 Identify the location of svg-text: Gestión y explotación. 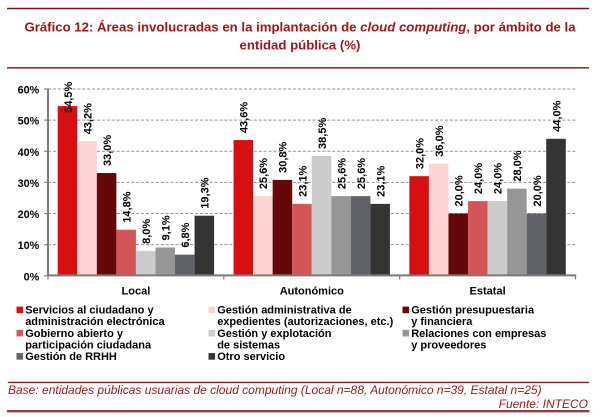
(274, 334).